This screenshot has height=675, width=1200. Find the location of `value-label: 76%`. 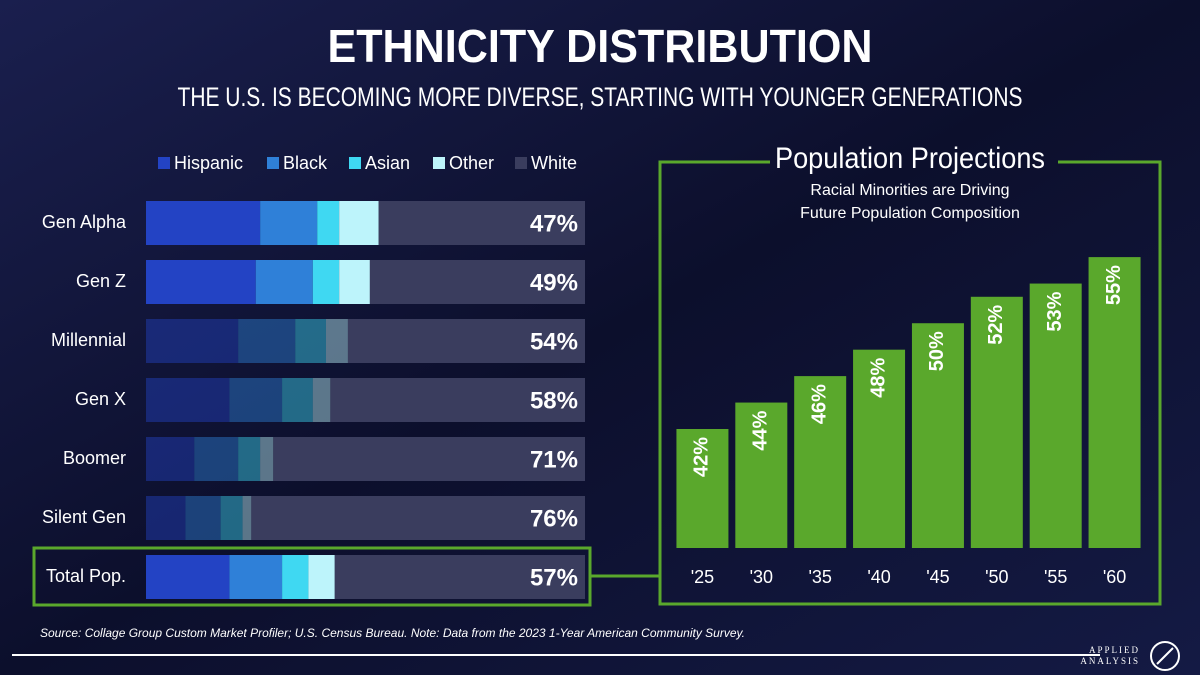

value-label: 76% is located at coordinates (554, 518).